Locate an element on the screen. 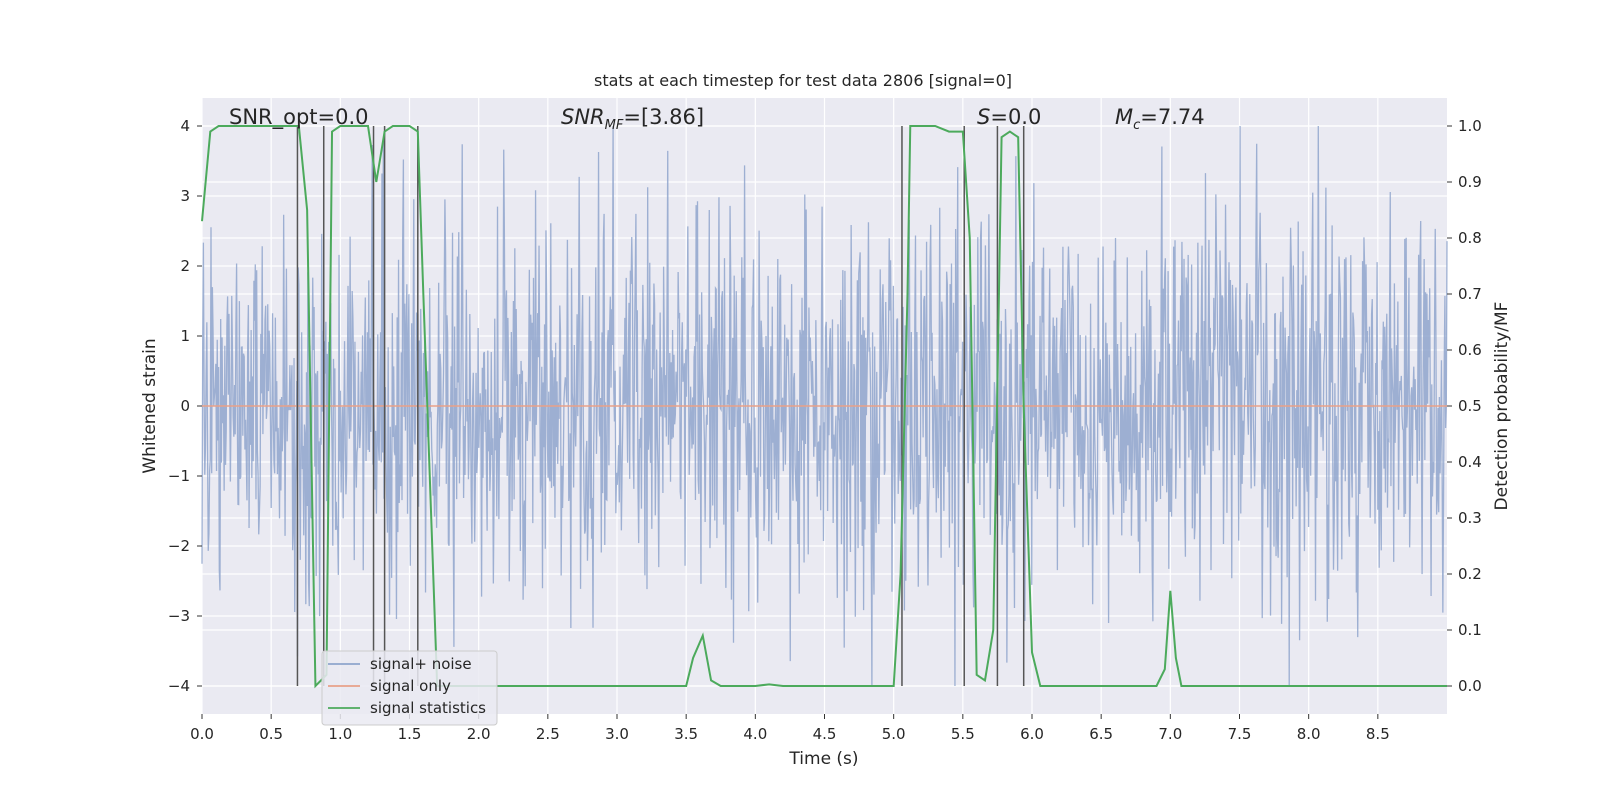 The width and height of the screenshot is (1600, 804). y-right-tick-label: 1.0 is located at coordinates (1470, 126).